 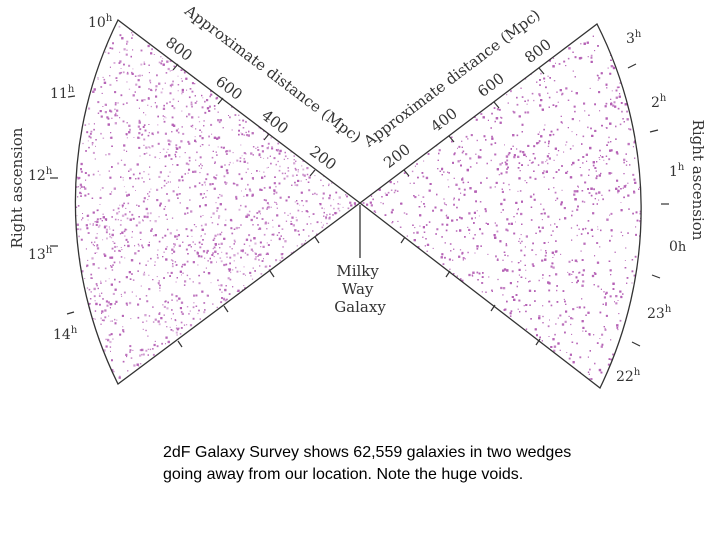 I want to click on left-hour-10: 10h, so click(x=100, y=22).